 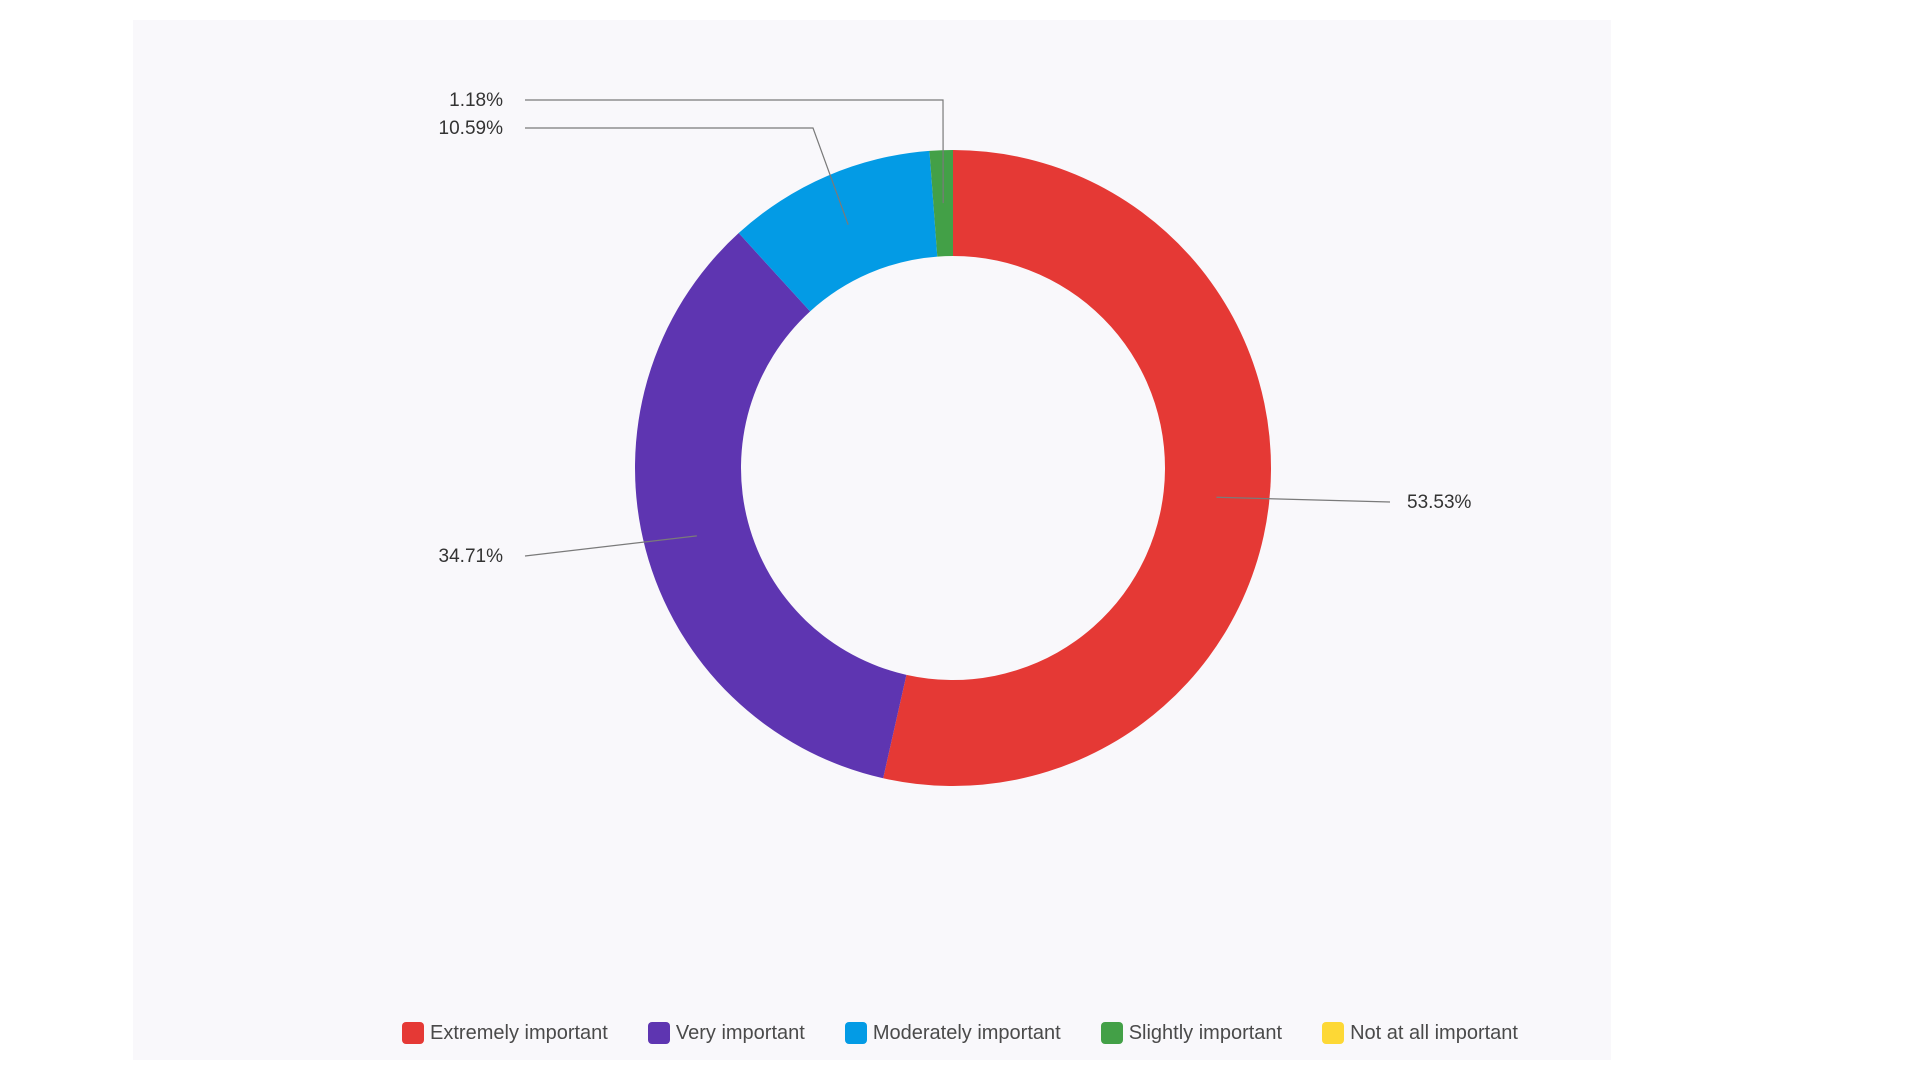 What do you see at coordinates (1111, 1033) in the screenshot?
I see `legend-swatch-slightly-important` at bounding box center [1111, 1033].